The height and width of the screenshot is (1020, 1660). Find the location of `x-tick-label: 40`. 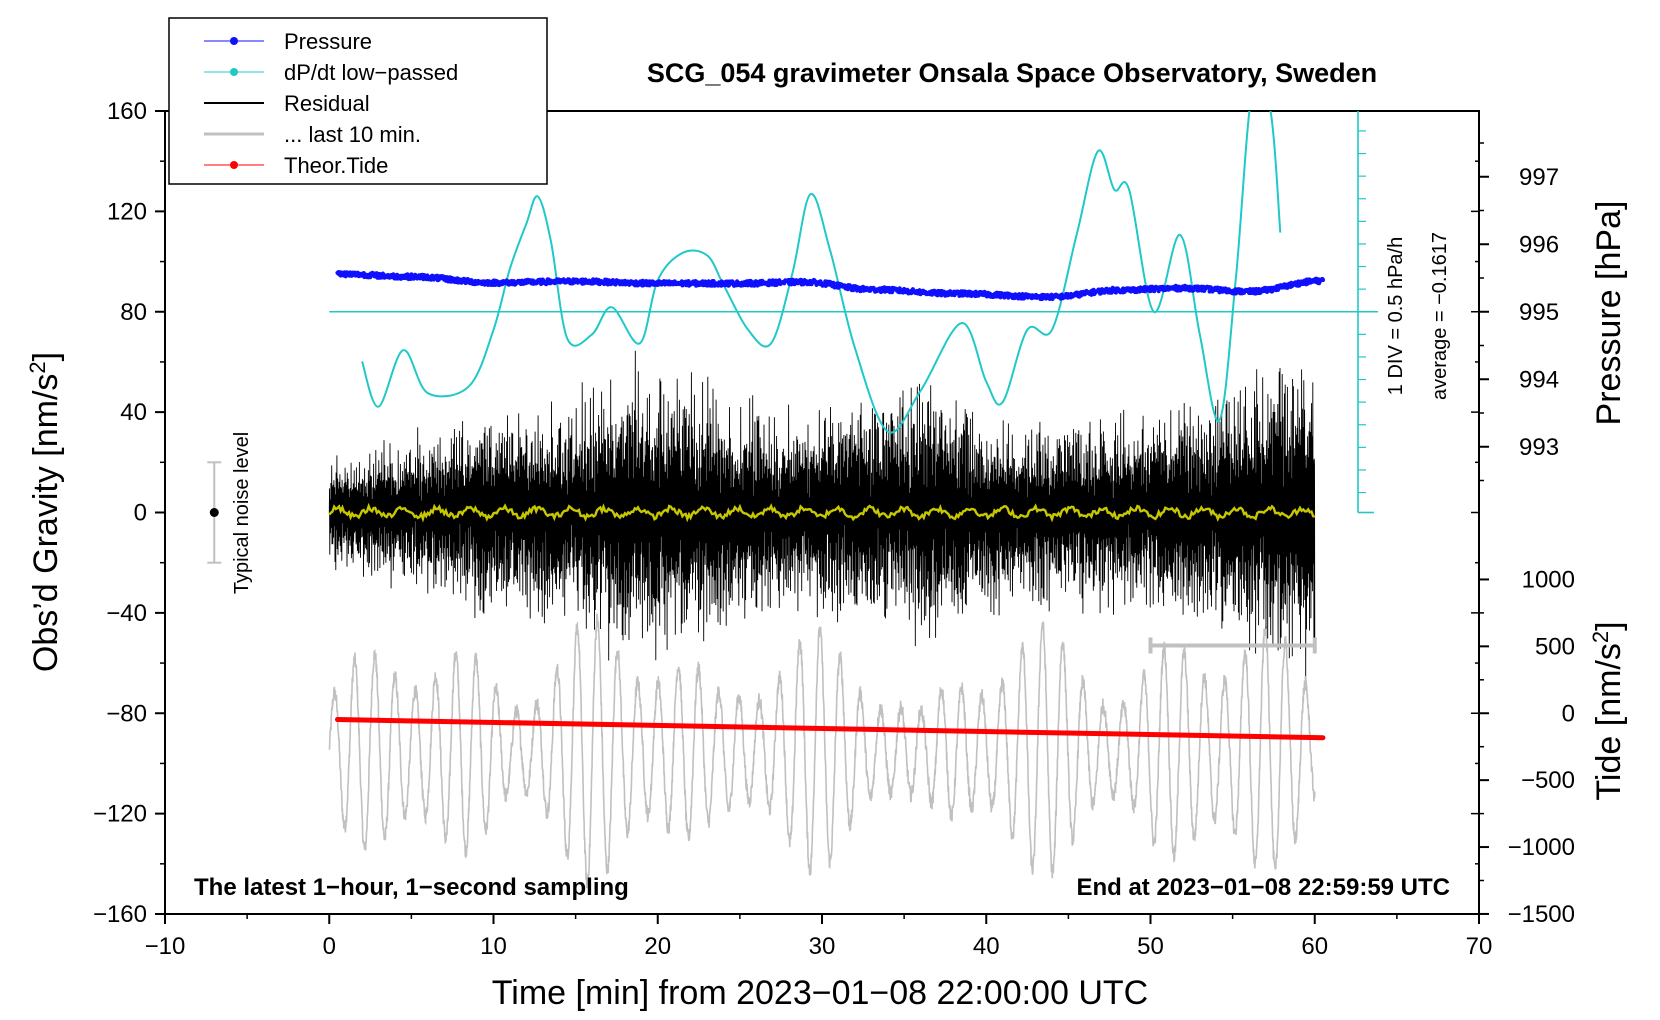

x-tick-label: 40 is located at coordinates (986, 946).